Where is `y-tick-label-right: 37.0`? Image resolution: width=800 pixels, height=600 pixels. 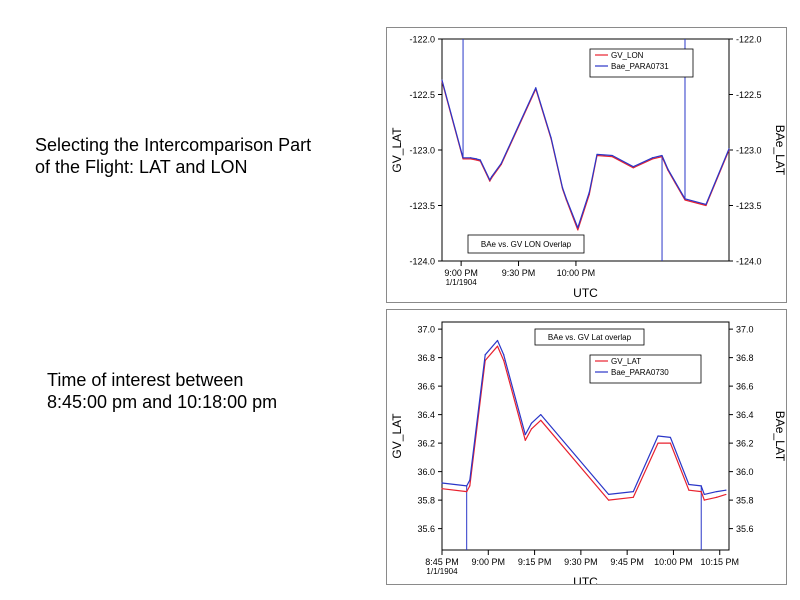 y-tick-label-right: 37.0 is located at coordinates (745, 330).